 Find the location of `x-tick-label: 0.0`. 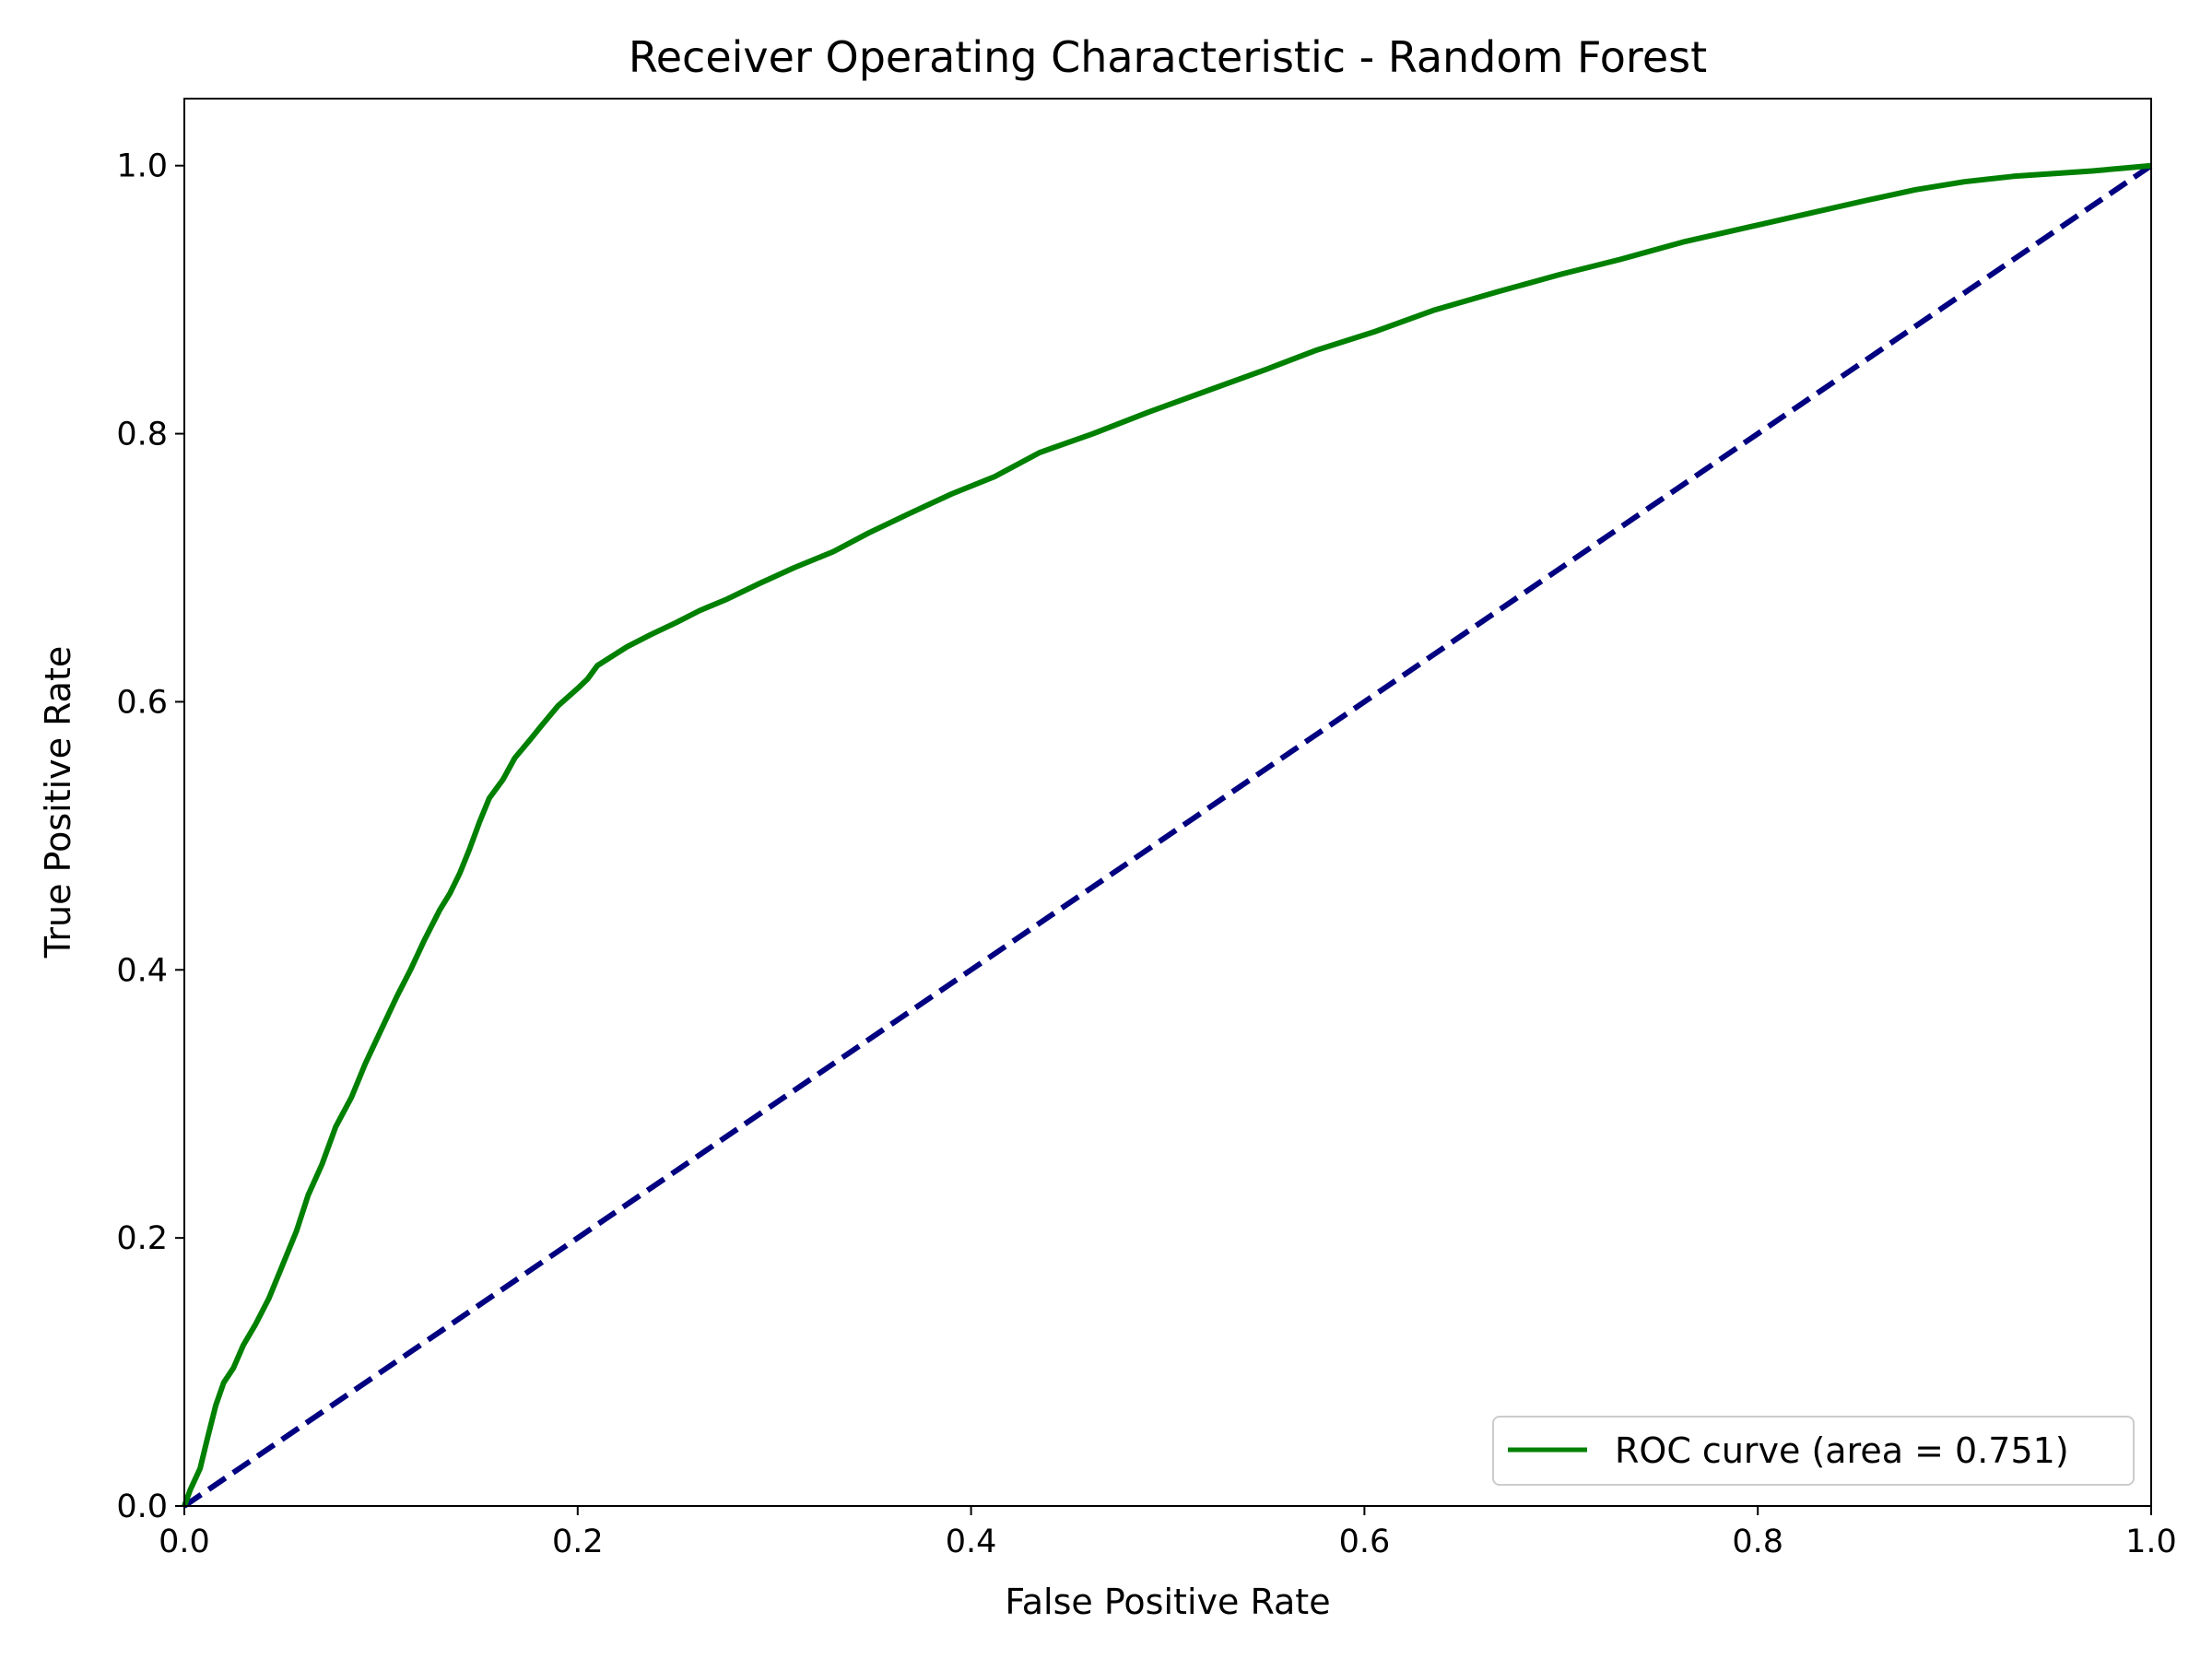

x-tick-label: 0.0 is located at coordinates (184, 1542).